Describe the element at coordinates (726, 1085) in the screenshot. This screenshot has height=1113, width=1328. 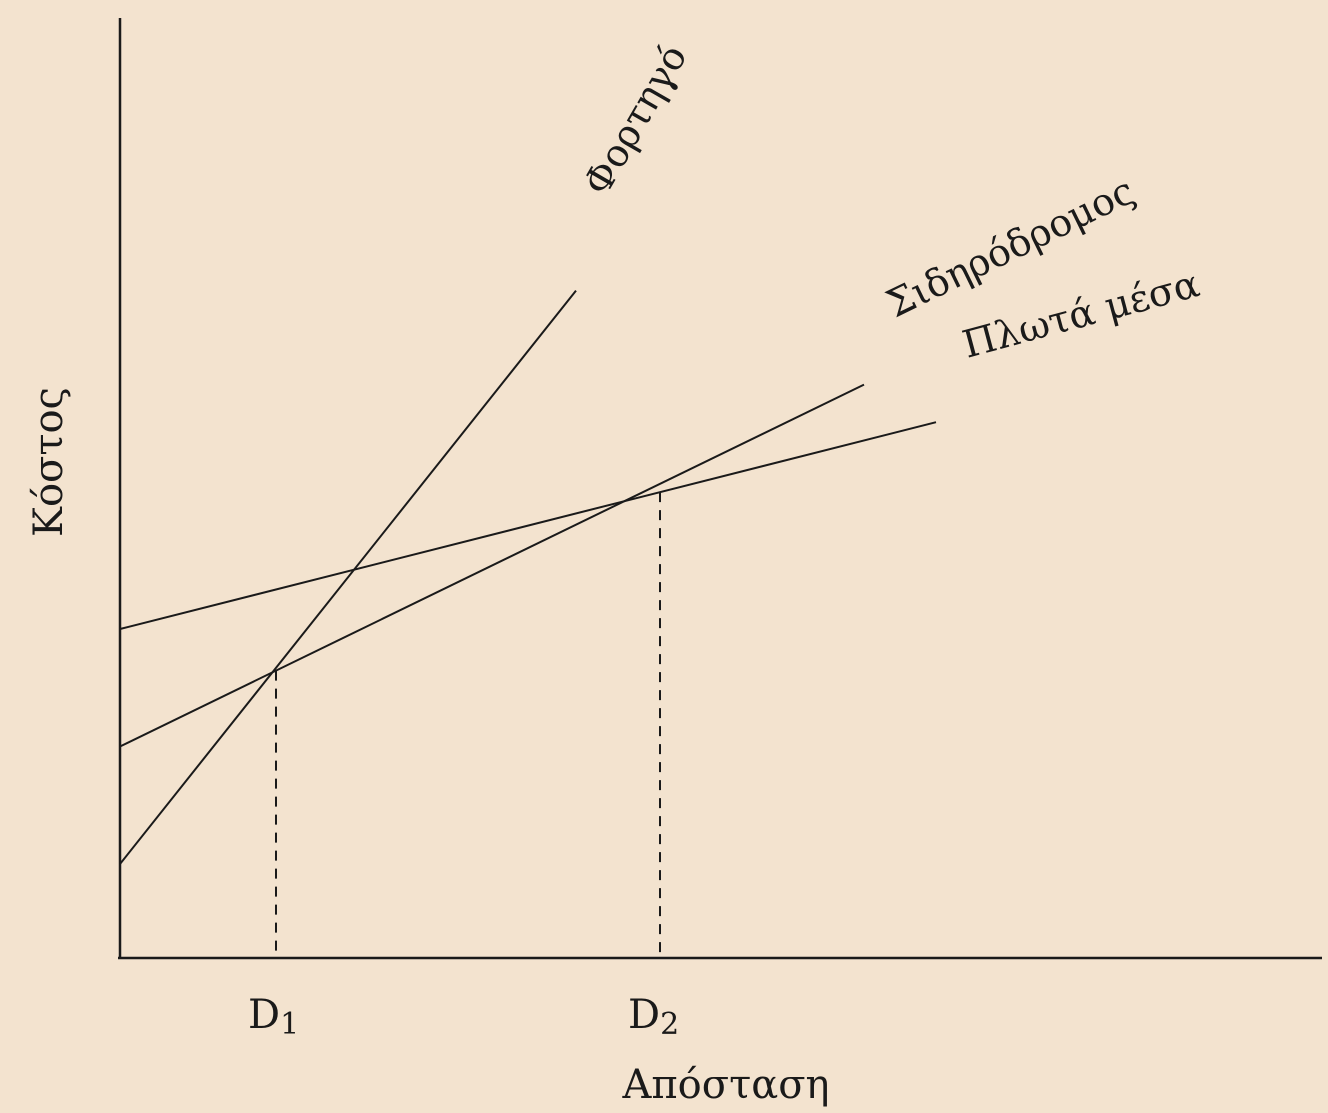
I see `x-axis-label: Απόσταση` at that location.